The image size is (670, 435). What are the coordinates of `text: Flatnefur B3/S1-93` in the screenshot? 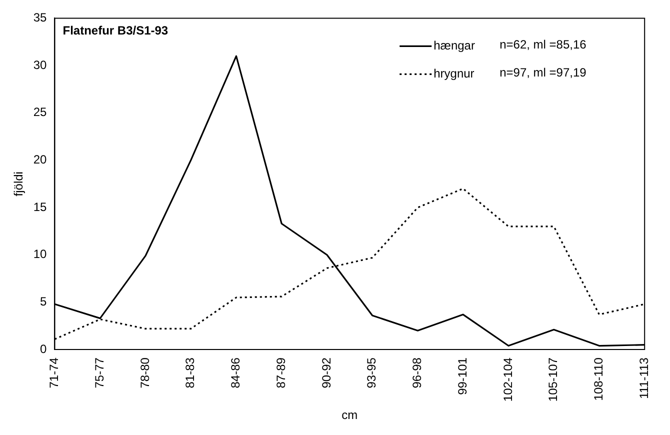 It's located at (115, 31).